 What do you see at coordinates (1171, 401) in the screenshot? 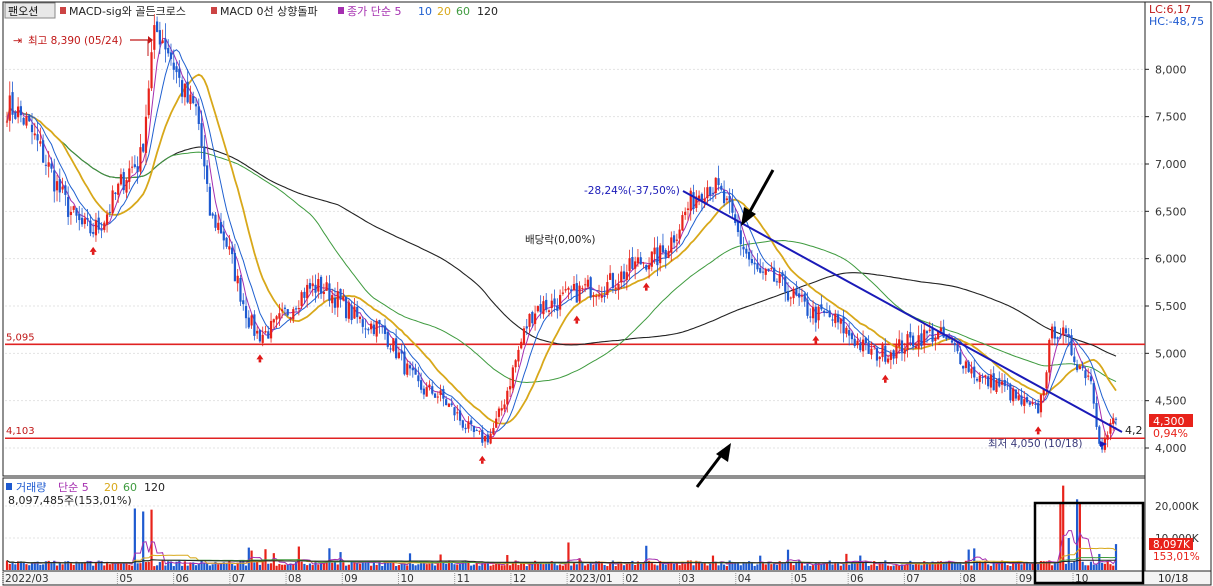
I see `price-tick-label: 4,500` at bounding box center [1171, 401].